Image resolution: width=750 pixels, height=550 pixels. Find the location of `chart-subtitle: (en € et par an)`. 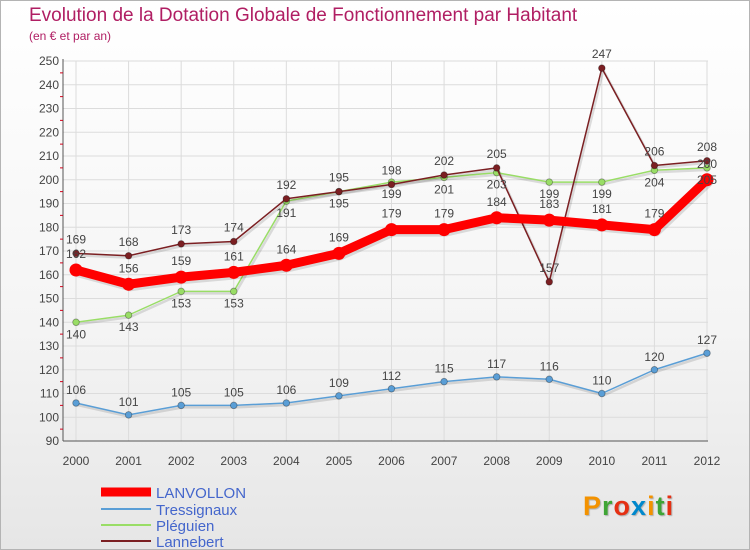

chart-subtitle: (en € et par an) is located at coordinates (70, 36).